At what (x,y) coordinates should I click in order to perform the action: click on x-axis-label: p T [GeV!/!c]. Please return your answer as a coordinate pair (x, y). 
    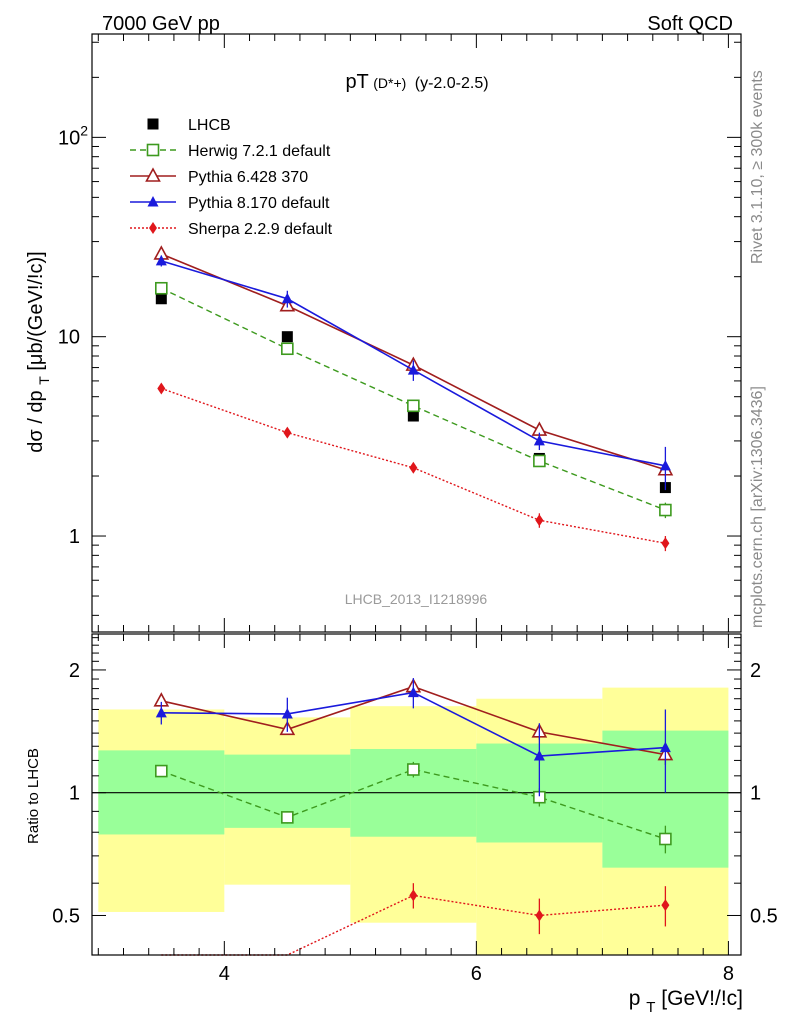
    Looking at the image, I should click on (686, 1002).